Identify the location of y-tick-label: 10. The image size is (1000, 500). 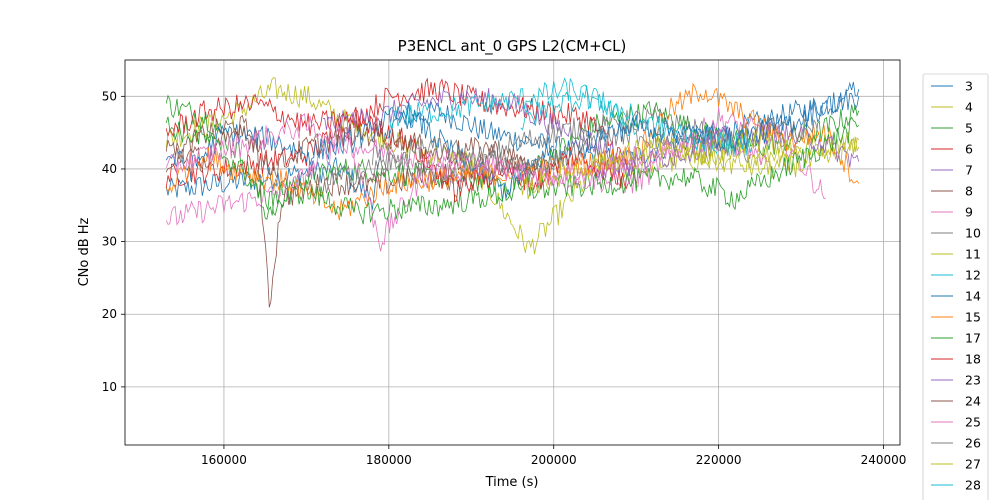
(109, 387).